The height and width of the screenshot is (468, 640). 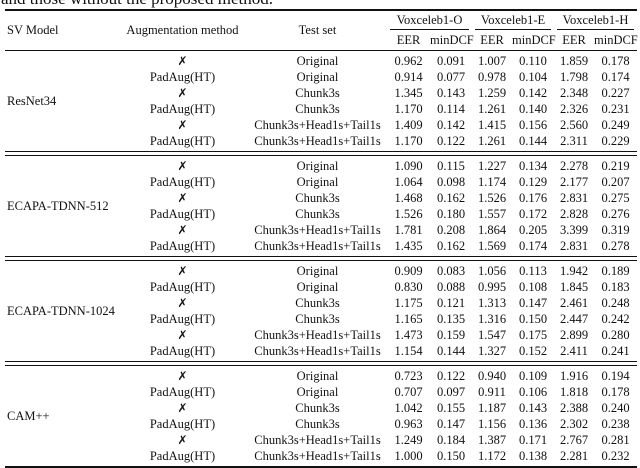 I want to click on cell-eer-h: 2.767, so click(x=574, y=440).